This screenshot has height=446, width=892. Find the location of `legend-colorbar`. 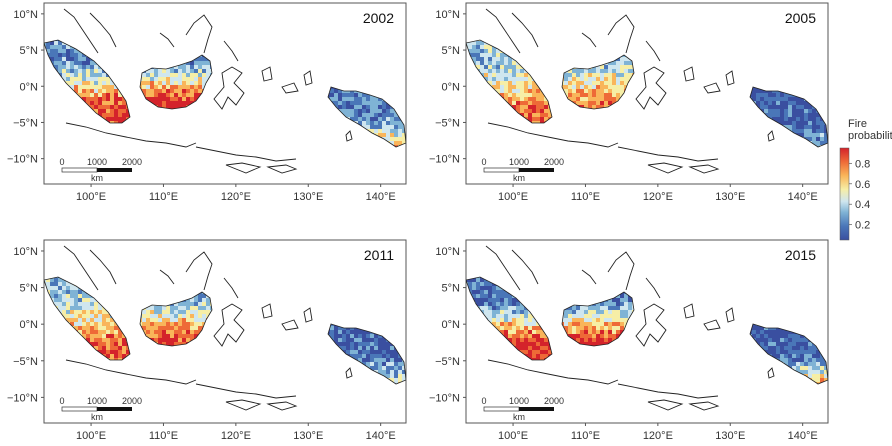

legend-colorbar is located at coordinates (844, 194).